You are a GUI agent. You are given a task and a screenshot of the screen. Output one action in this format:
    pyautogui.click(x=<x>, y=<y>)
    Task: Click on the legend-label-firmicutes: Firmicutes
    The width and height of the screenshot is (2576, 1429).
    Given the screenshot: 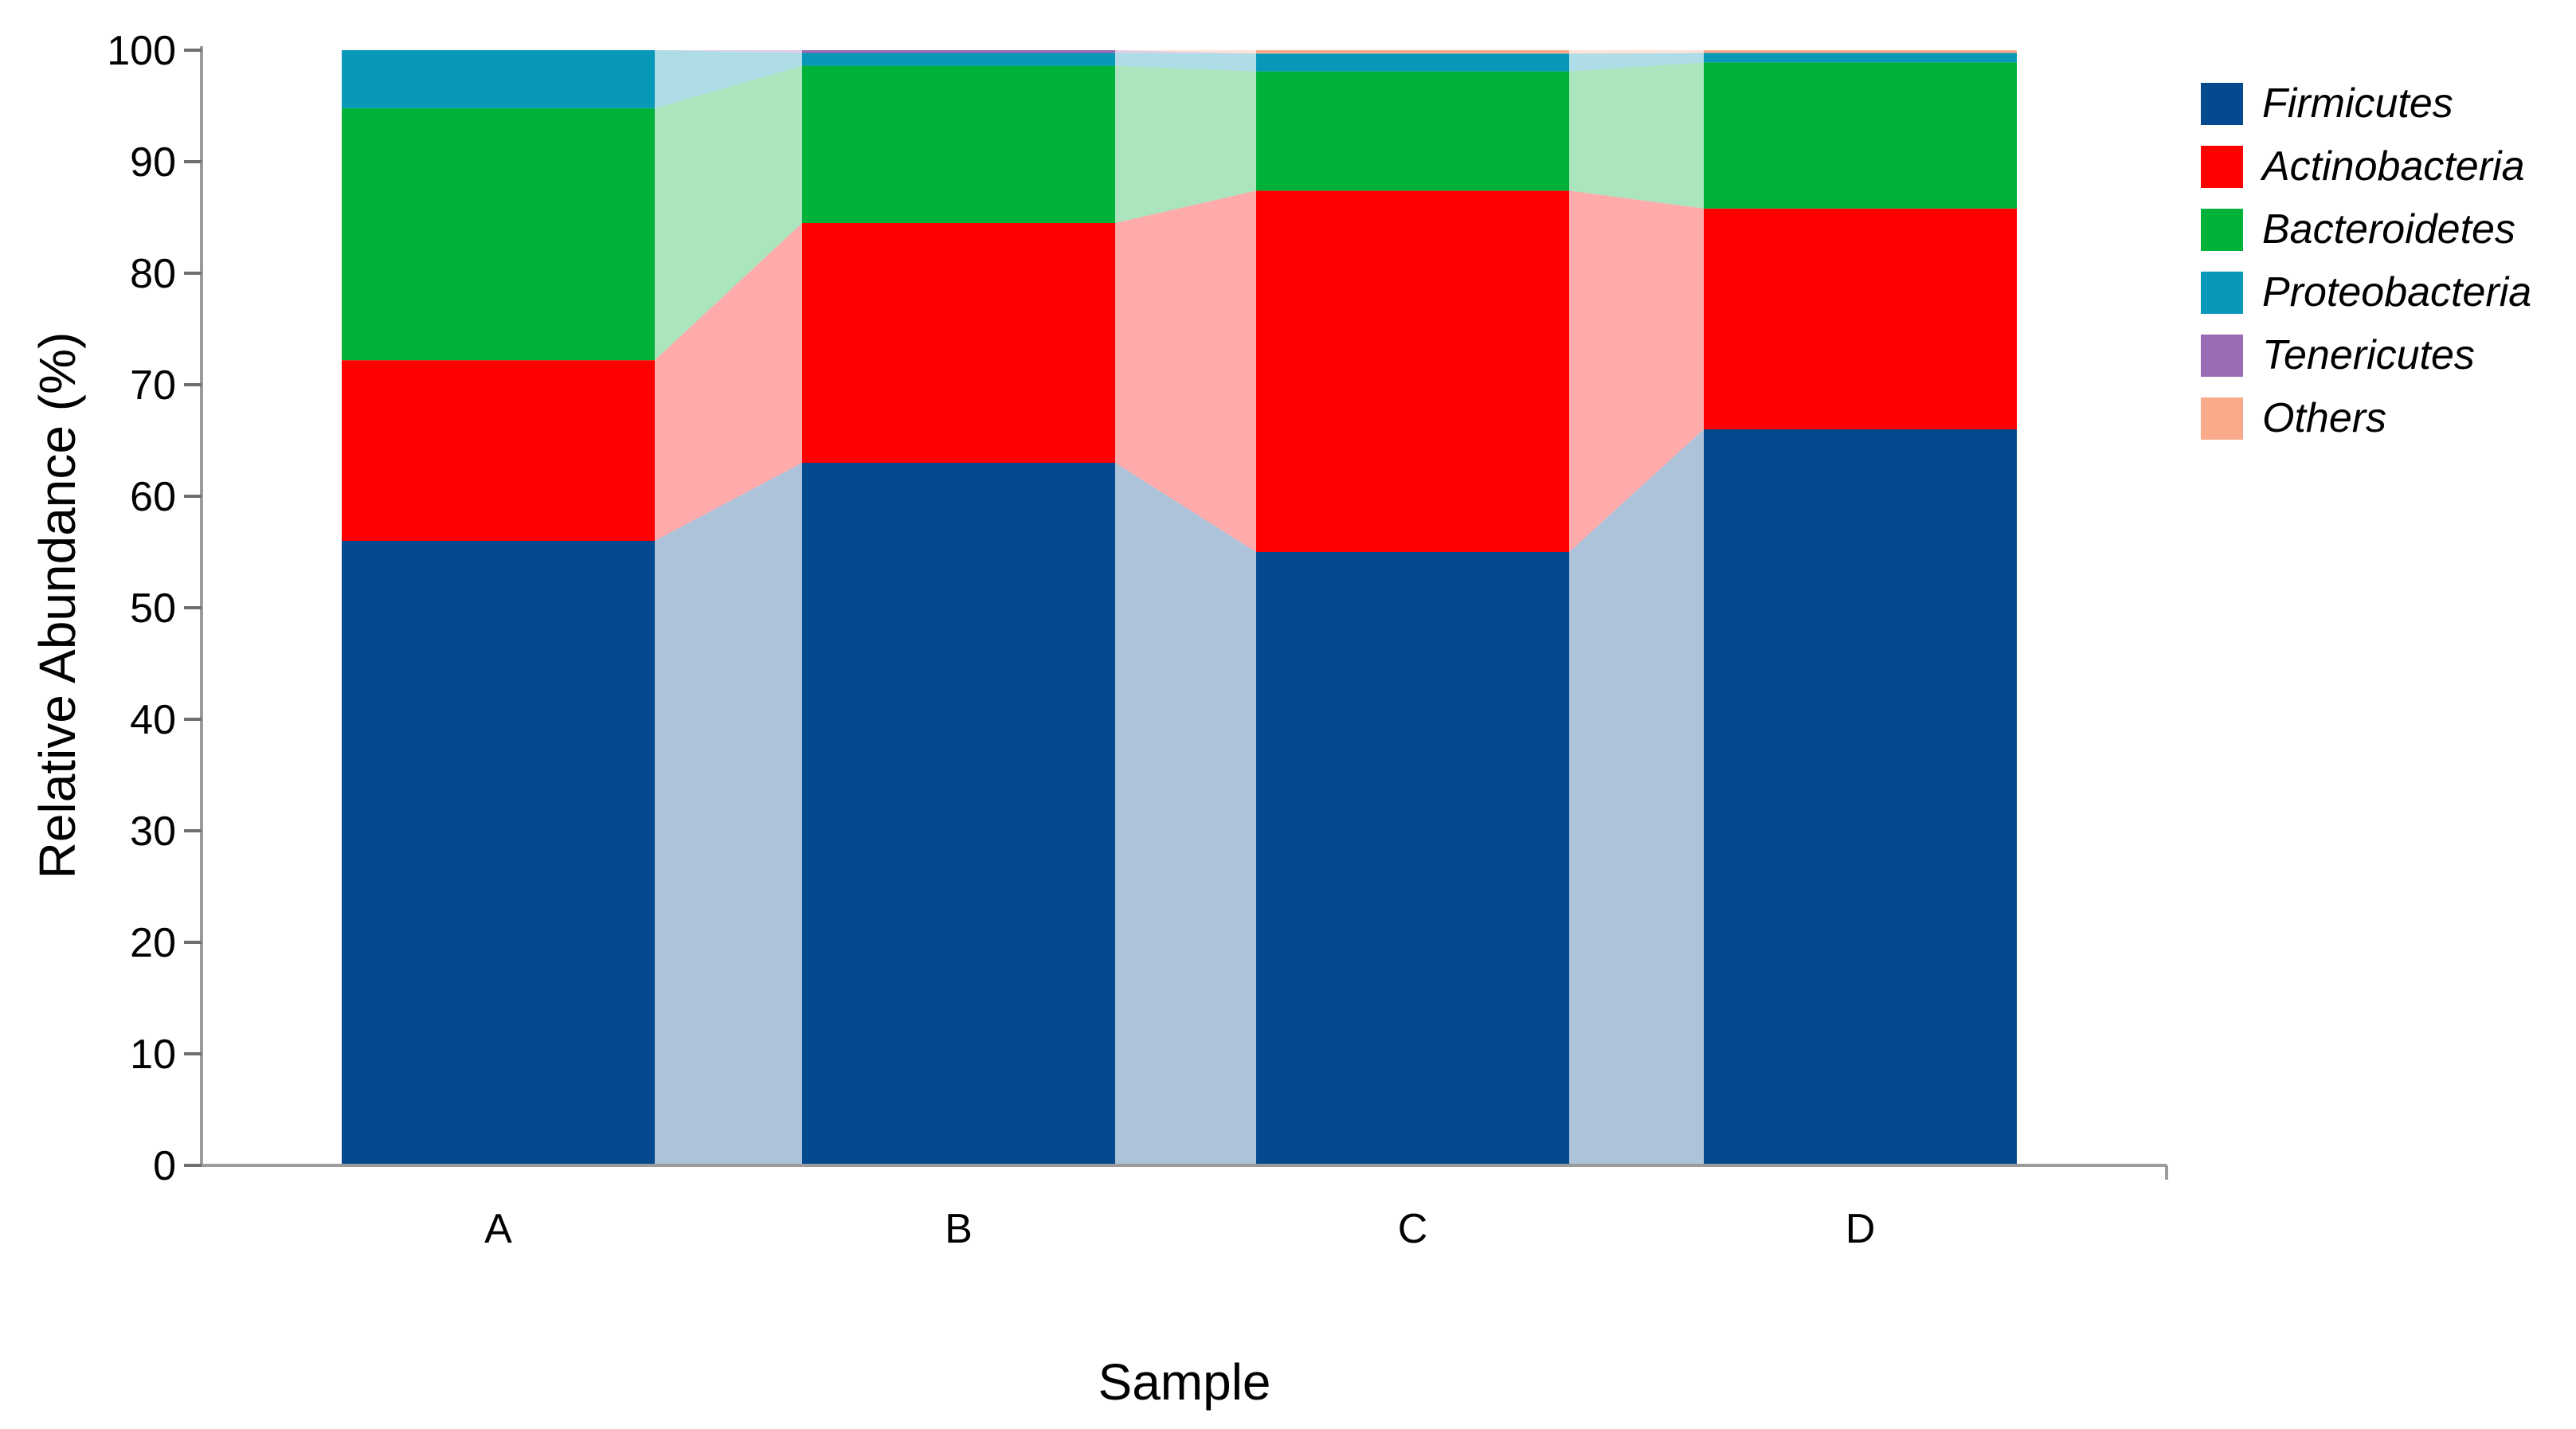 What is the action you would take?
    pyautogui.click(x=2357, y=103)
    